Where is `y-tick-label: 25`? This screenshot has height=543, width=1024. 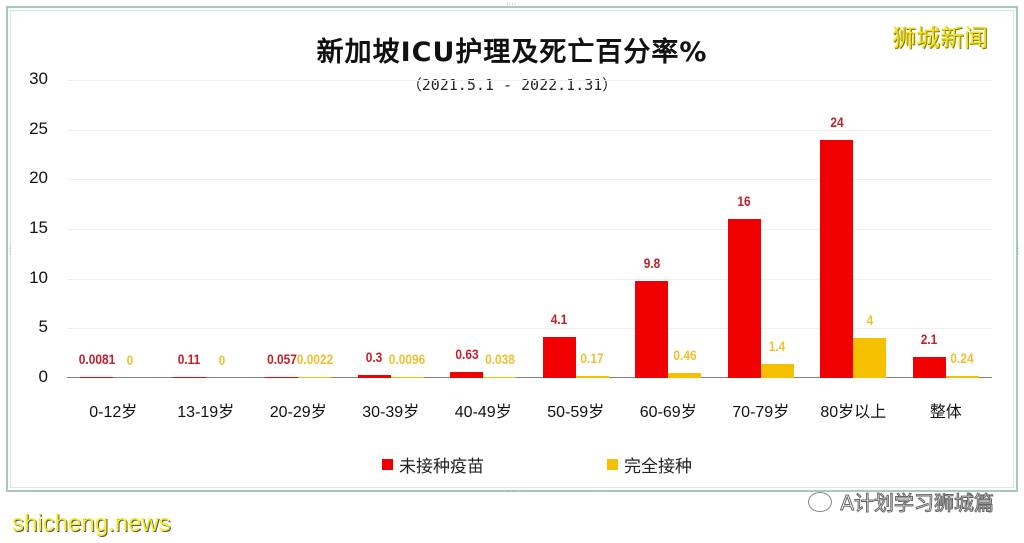
y-tick-label: 25 is located at coordinates (38, 128).